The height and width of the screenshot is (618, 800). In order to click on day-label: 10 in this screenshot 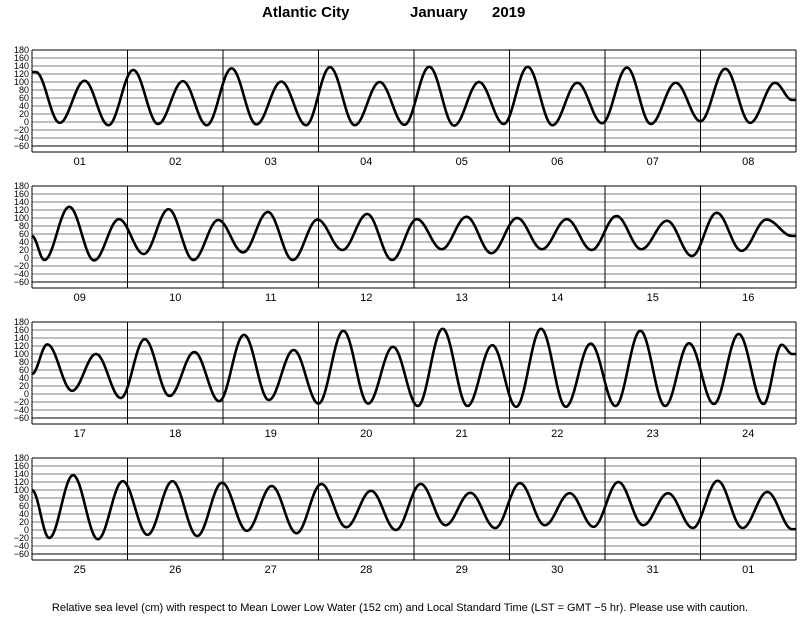, I will do `click(175, 298)`.